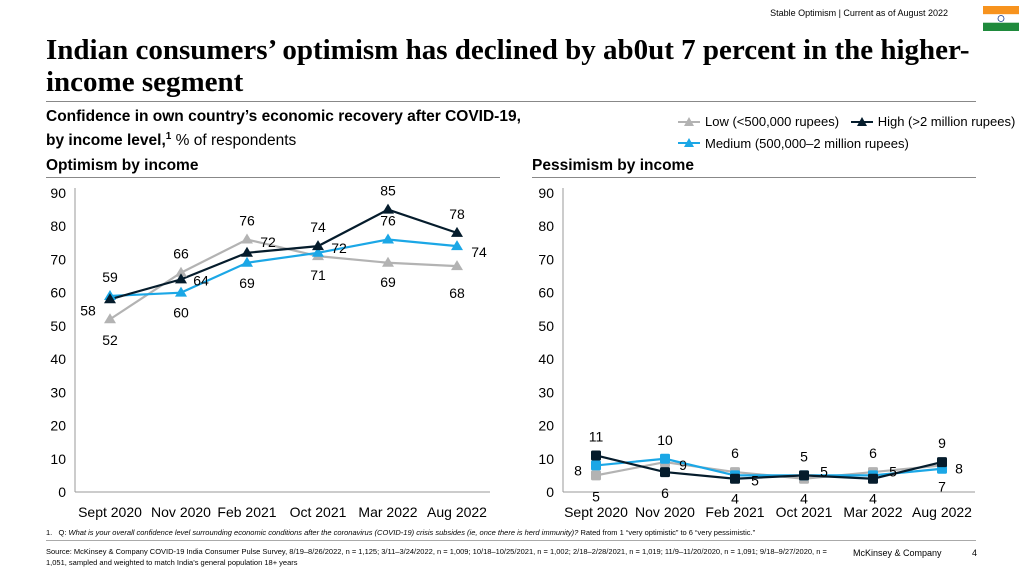 The image size is (1024, 576). I want to click on footnote-ref: 1, so click(168, 136).